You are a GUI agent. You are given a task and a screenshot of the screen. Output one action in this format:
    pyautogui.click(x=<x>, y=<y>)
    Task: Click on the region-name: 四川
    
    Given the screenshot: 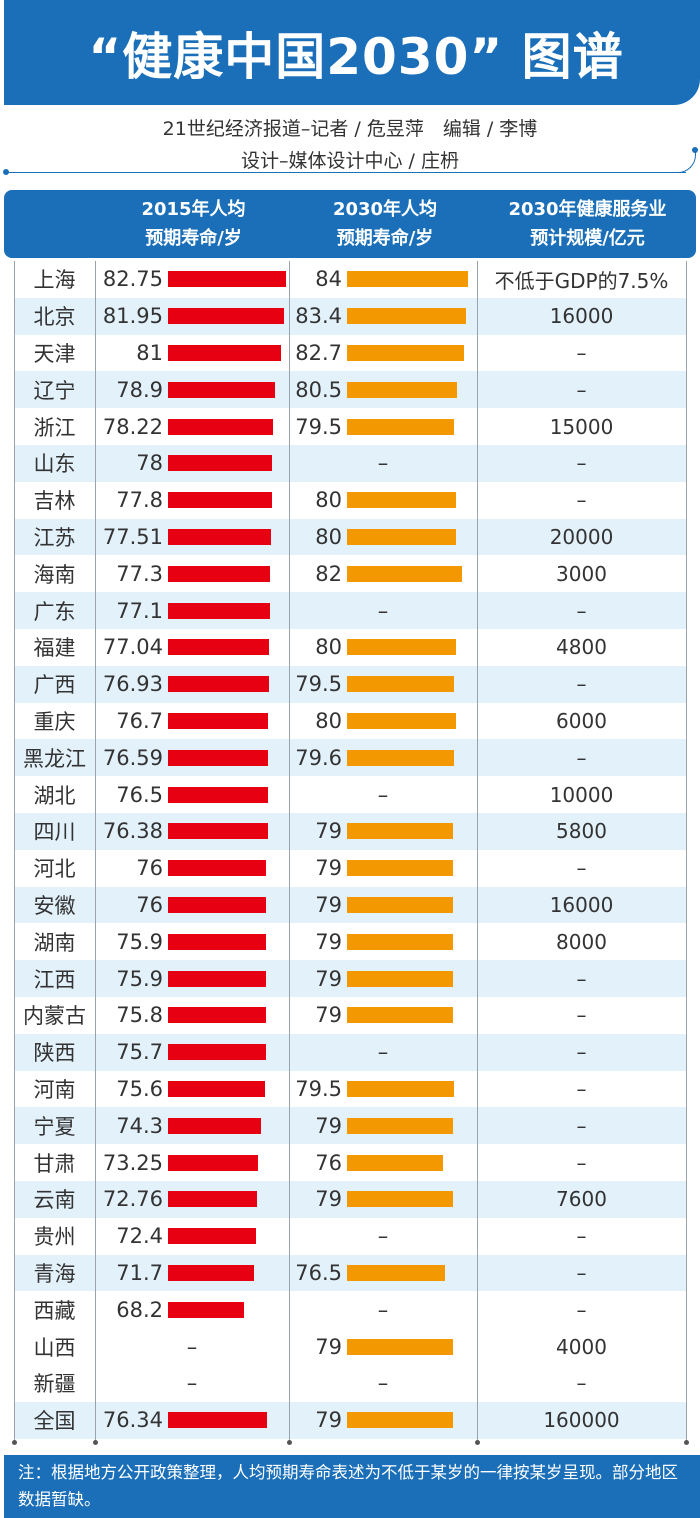 What is the action you would take?
    pyautogui.click(x=54, y=832)
    